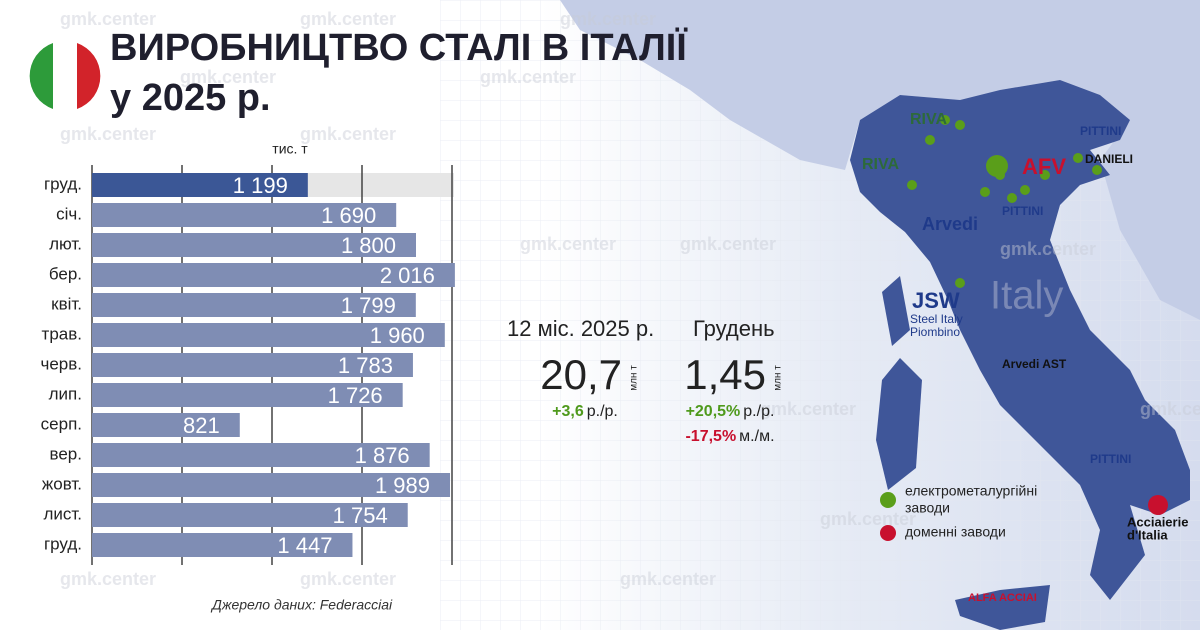 The height and width of the screenshot is (630, 1200). What do you see at coordinates (65, 243) in the screenshot?
I see `y-tick-label: лют.` at bounding box center [65, 243].